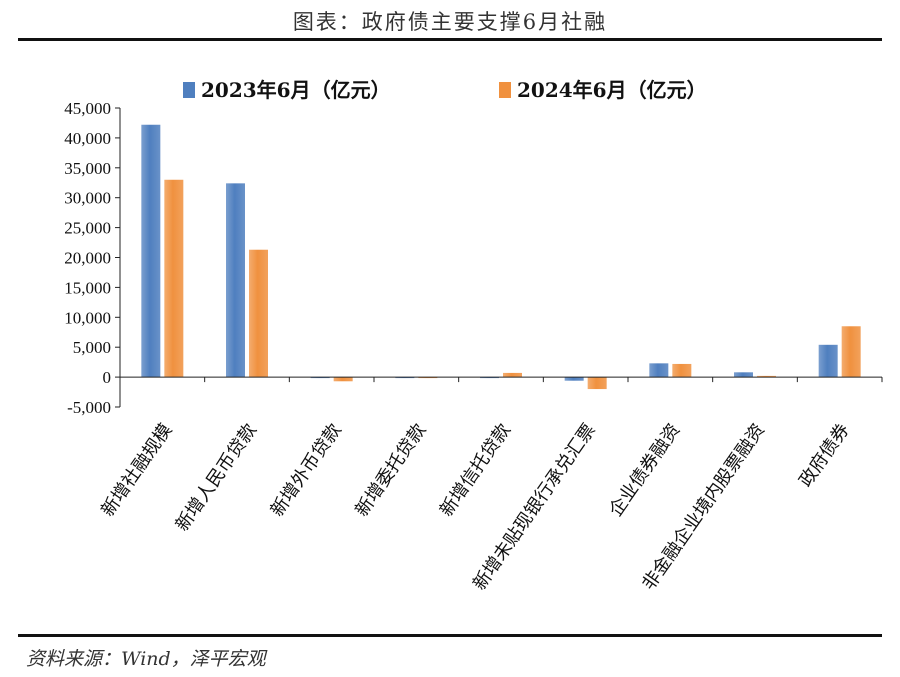 The height and width of the screenshot is (677, 900). I want to click on y-tick-label: 15,000, so click(87, 287).